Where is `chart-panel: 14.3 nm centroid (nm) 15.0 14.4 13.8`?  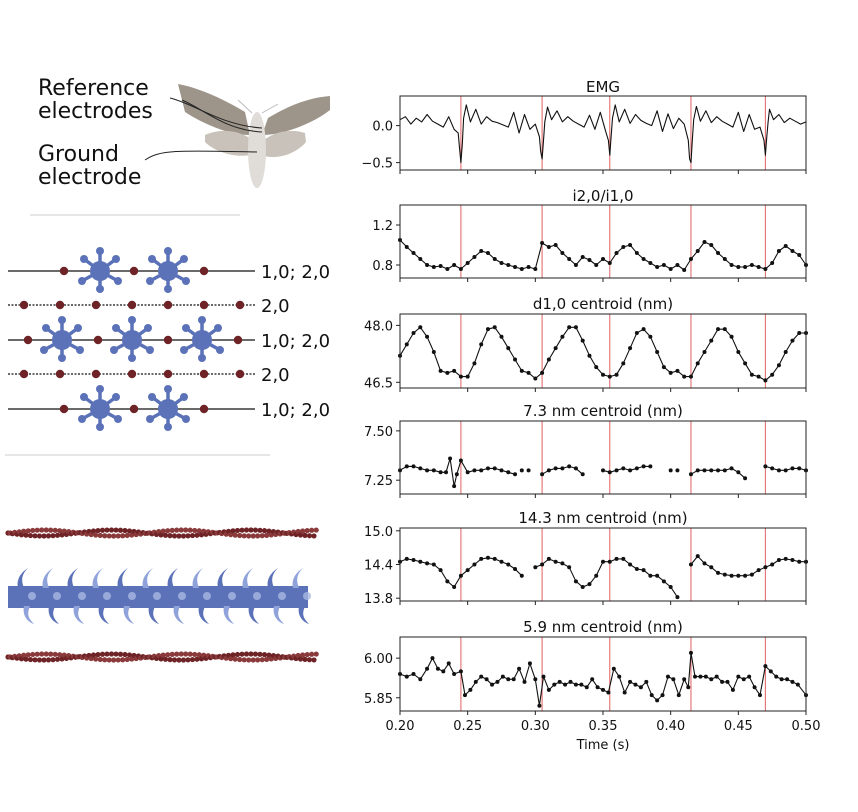 chart-panel: 14.3 nm centroid (nm) 15.0 14.4 13.8 is located at coordinates (586, 558).